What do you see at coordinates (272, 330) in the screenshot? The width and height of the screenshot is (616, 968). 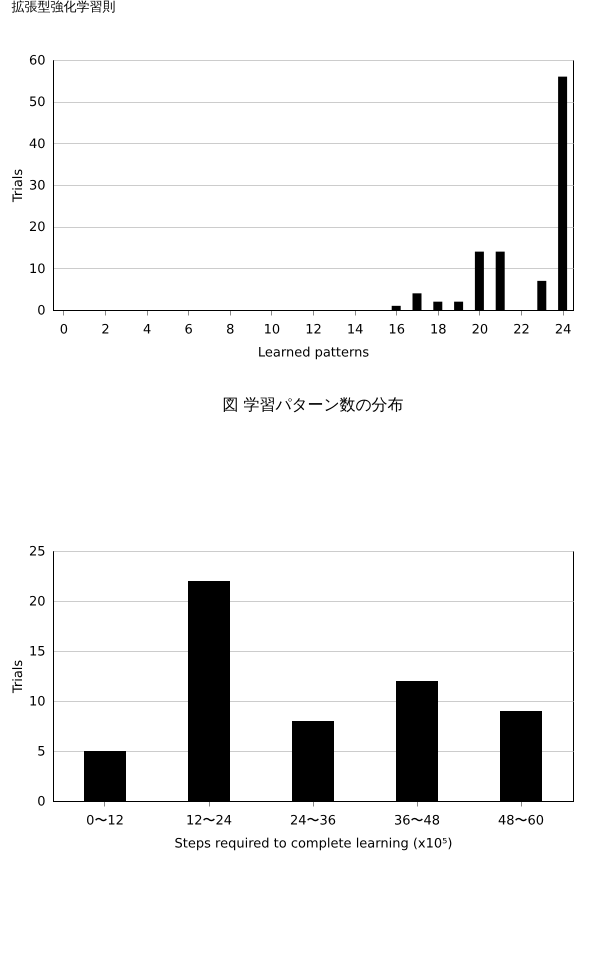 I see `x-tick-label: 10` at bounding box center [272, 330].